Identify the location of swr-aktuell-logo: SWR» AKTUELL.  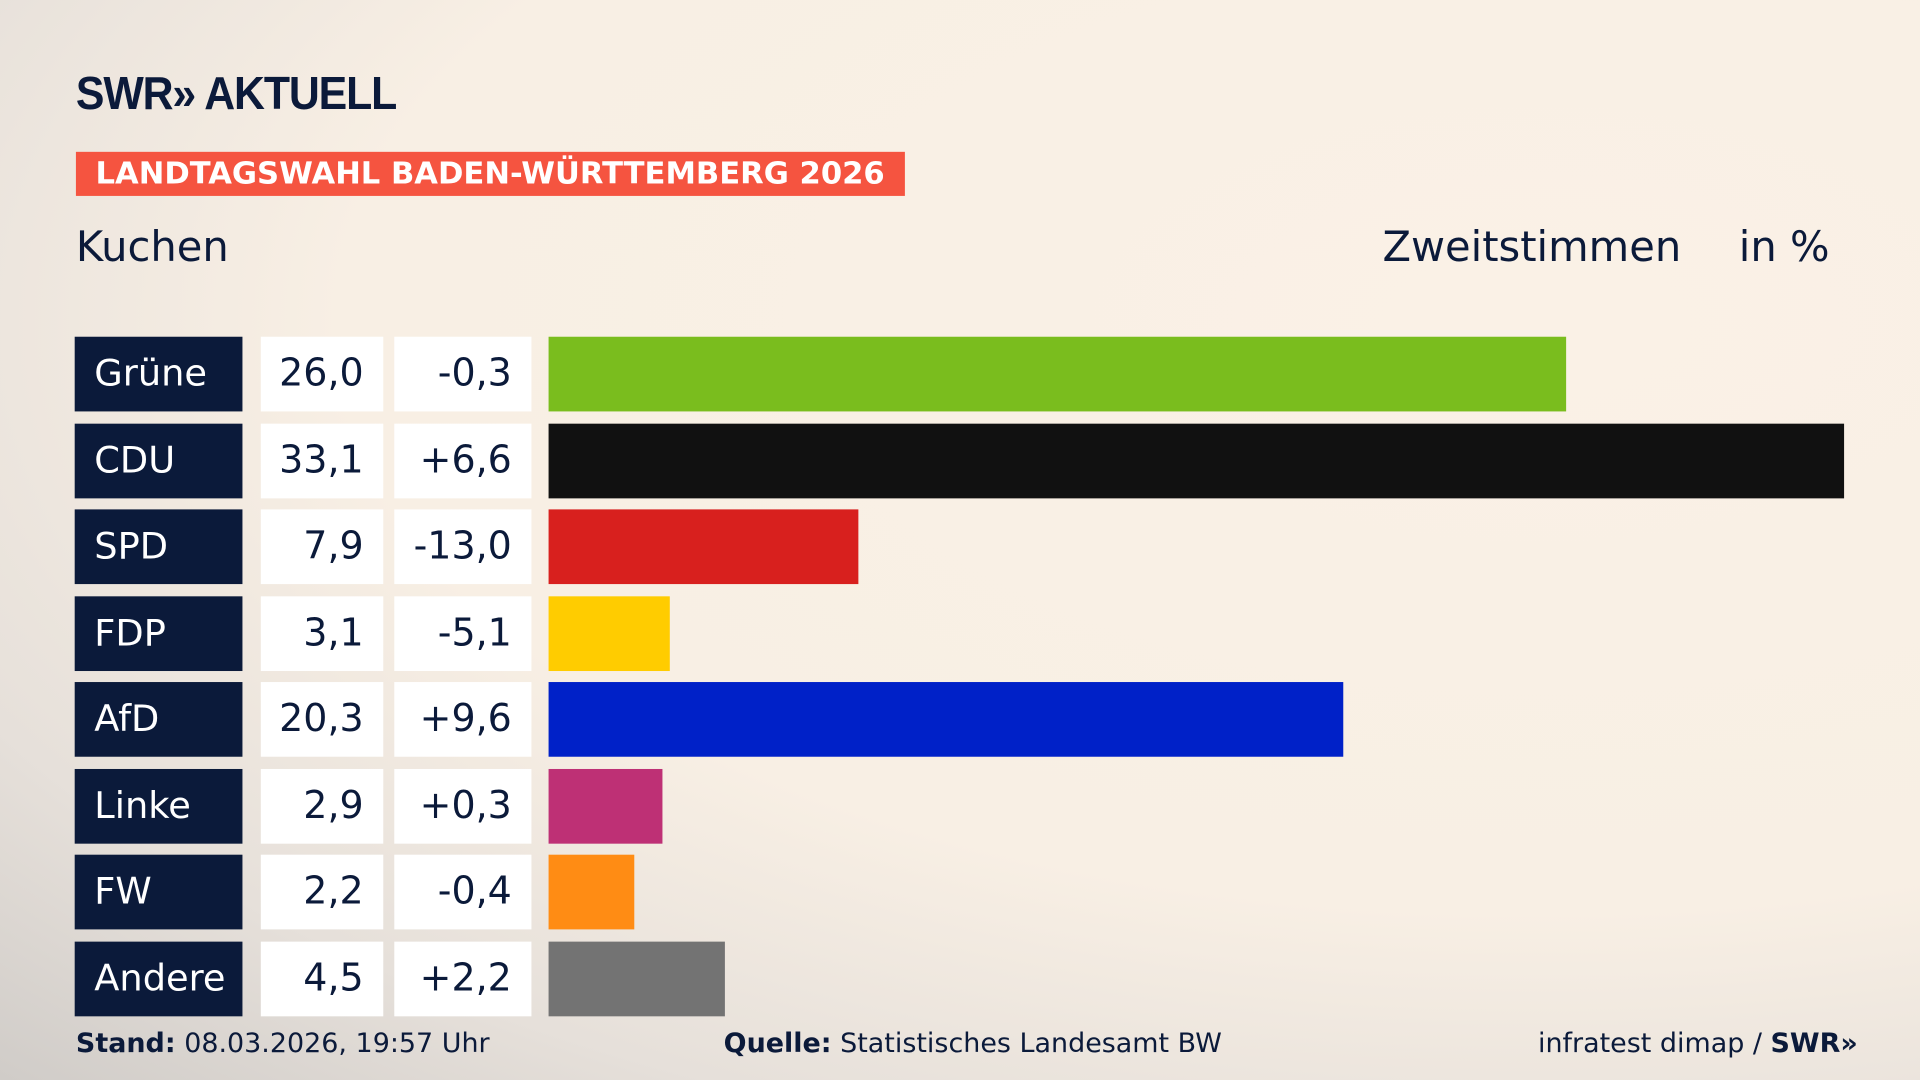
(236, 94).